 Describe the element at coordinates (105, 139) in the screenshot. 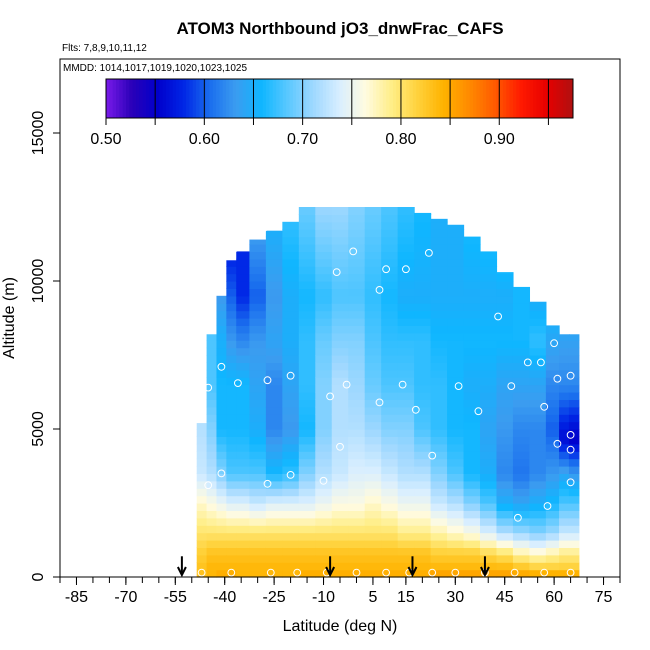

I see `colorbar-tick-label: 0.50` at that location.